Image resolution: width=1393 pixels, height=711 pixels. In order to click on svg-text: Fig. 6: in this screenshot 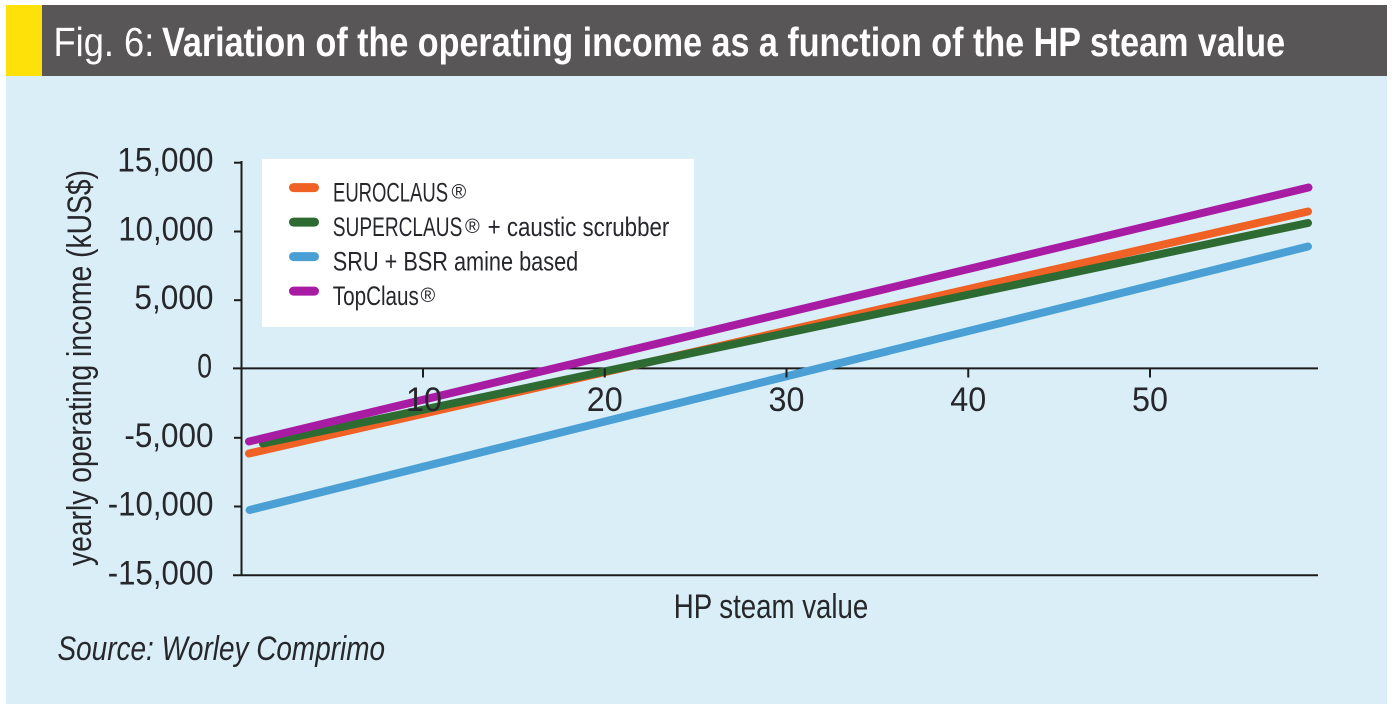, I will do `click(104, 43)`.